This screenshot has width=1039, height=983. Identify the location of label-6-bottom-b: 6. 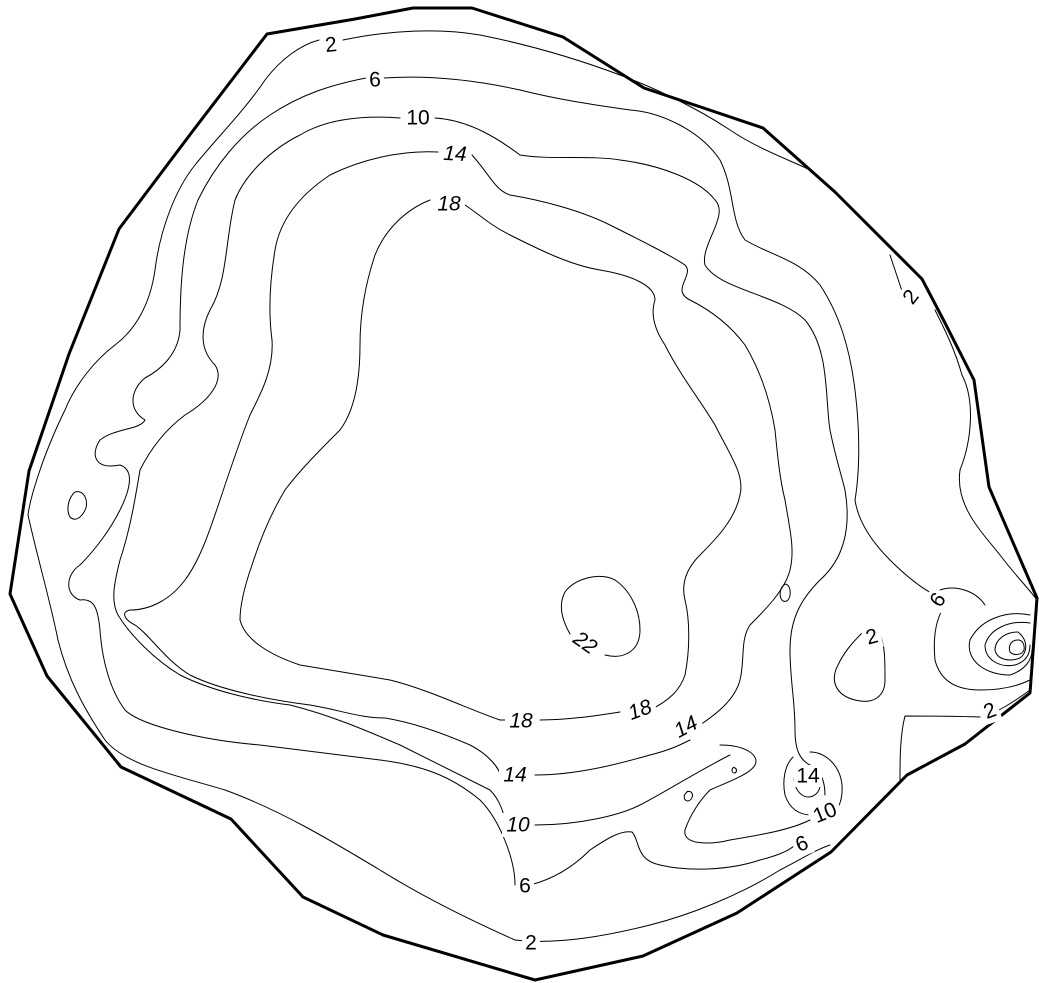
(525, 886).